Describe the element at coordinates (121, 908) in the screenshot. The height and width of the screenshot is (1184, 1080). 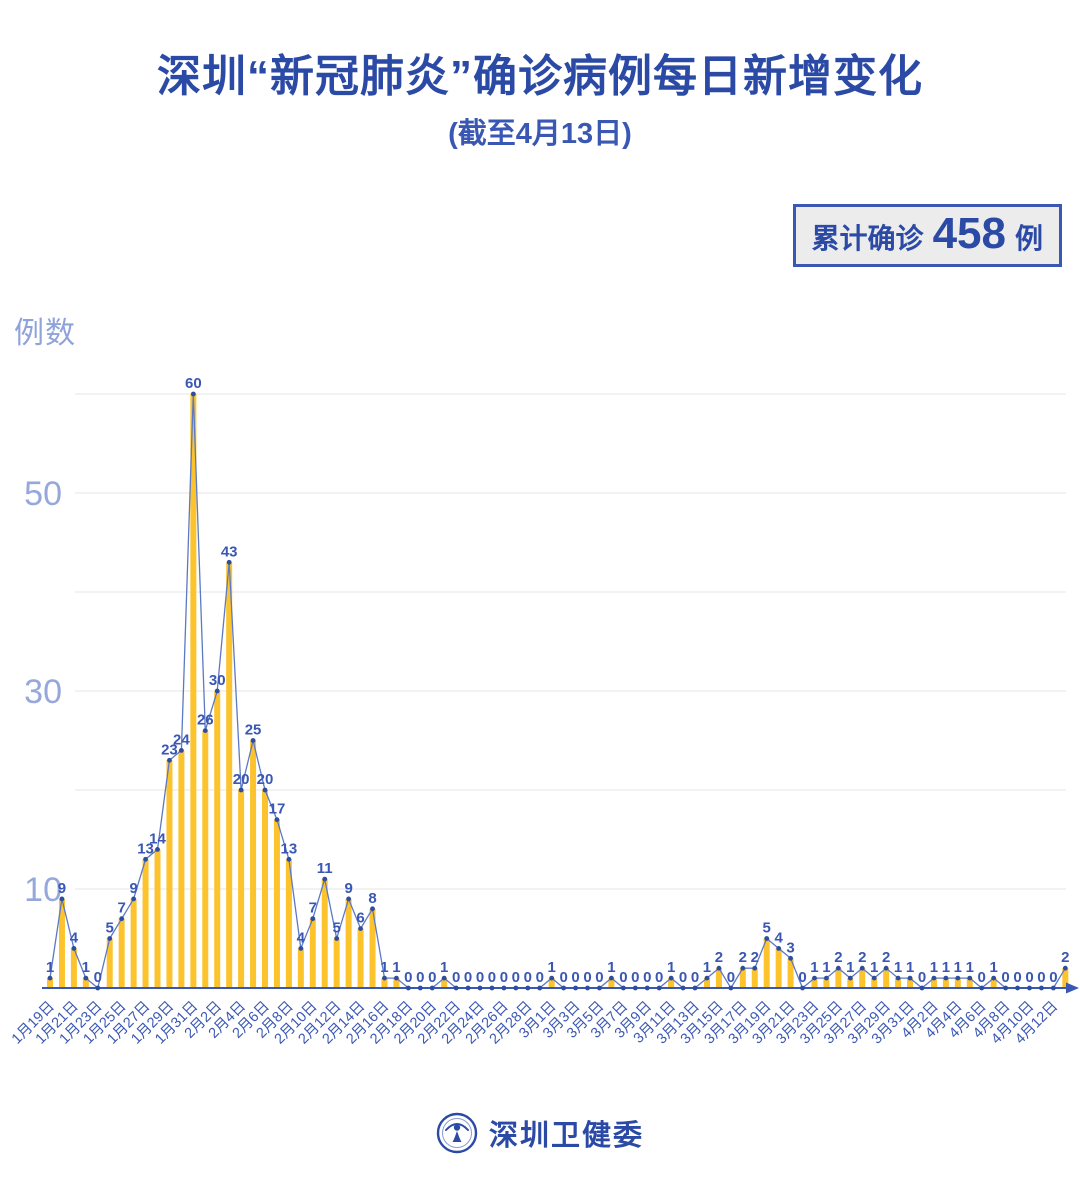
I see `value-label: 7` at that location.